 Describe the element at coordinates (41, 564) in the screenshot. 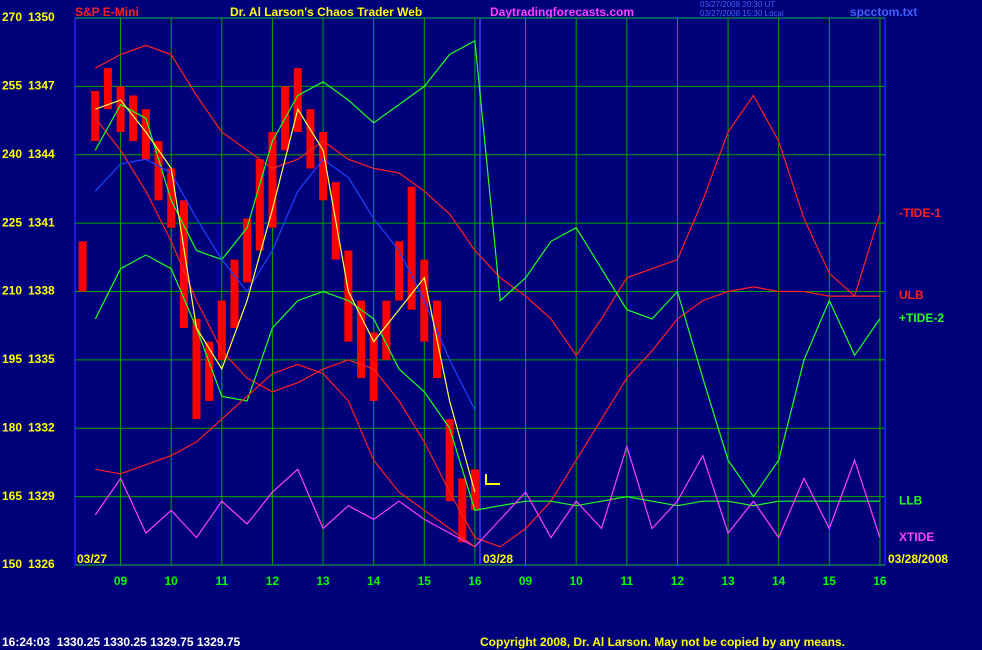

I see `y2-tick-label: 1326` at that location.